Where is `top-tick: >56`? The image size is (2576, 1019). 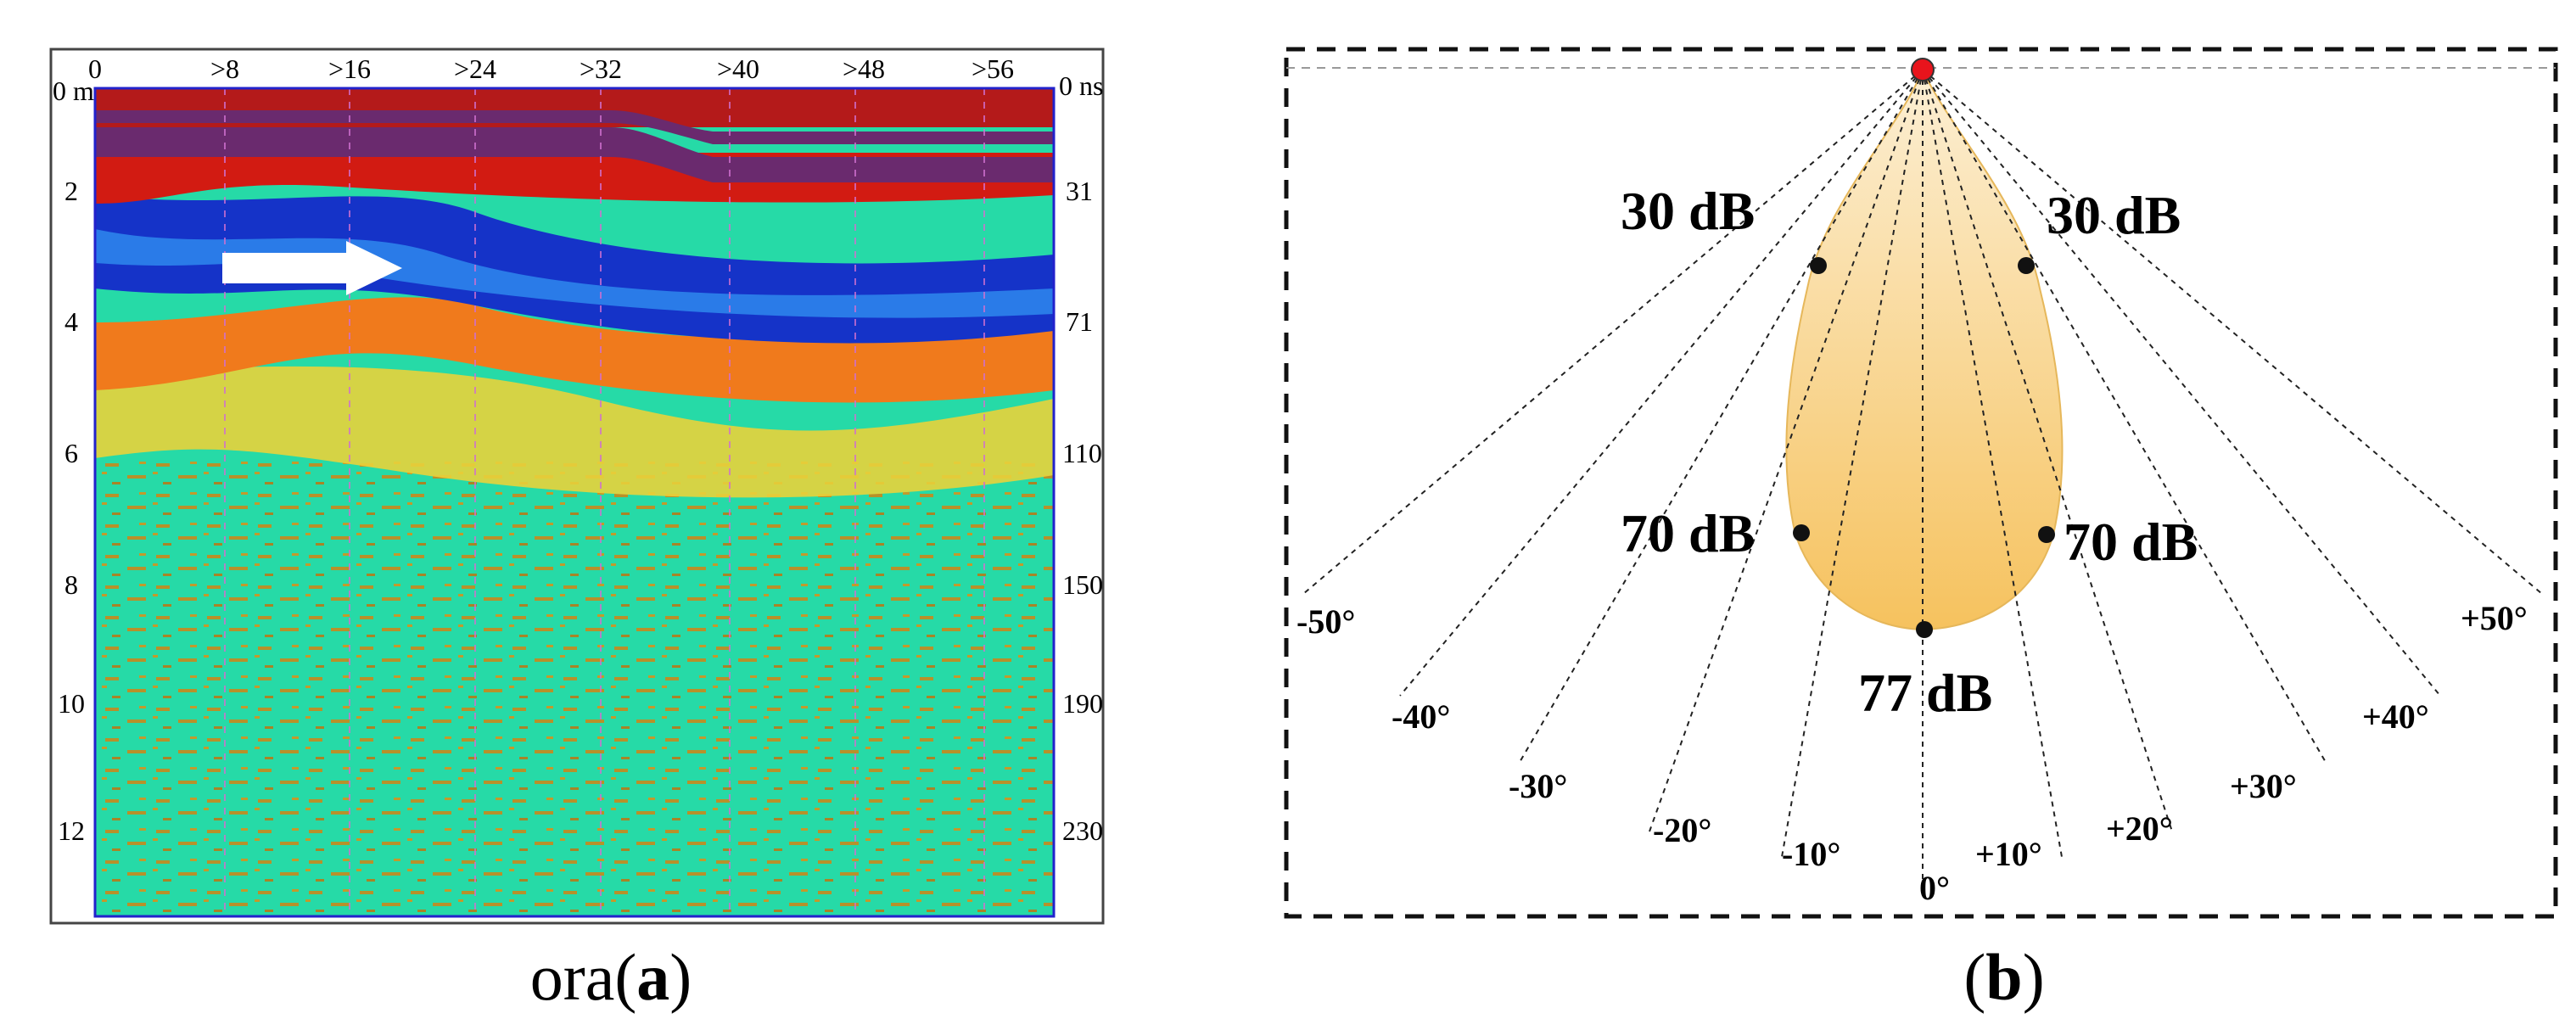 top-tick: >56 is located at coordinates (993, 68).